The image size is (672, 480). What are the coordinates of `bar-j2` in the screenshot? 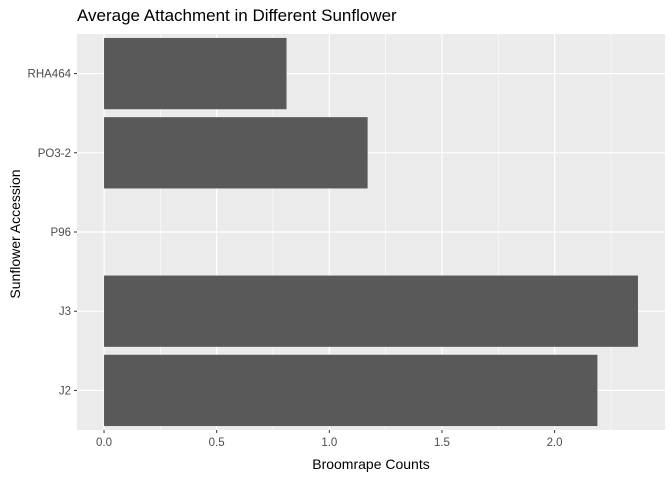 It's located at (351, 390).